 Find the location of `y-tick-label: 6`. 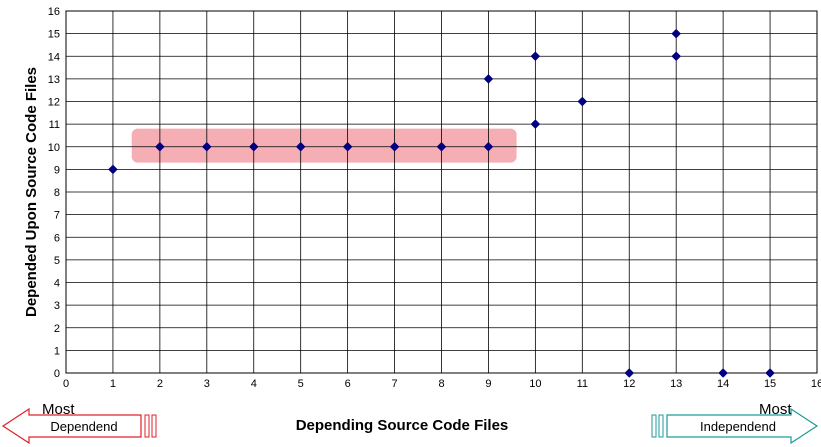

y-tick-label: 6 is located at coordinates (57, 238).